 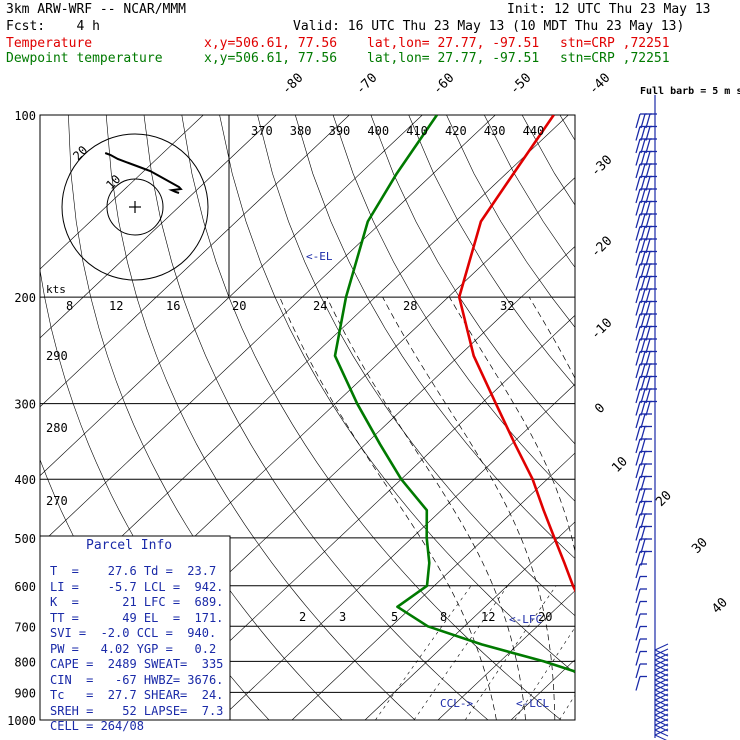 I want to click on pressure-tick-label: 500, so click(x=25, y=539).